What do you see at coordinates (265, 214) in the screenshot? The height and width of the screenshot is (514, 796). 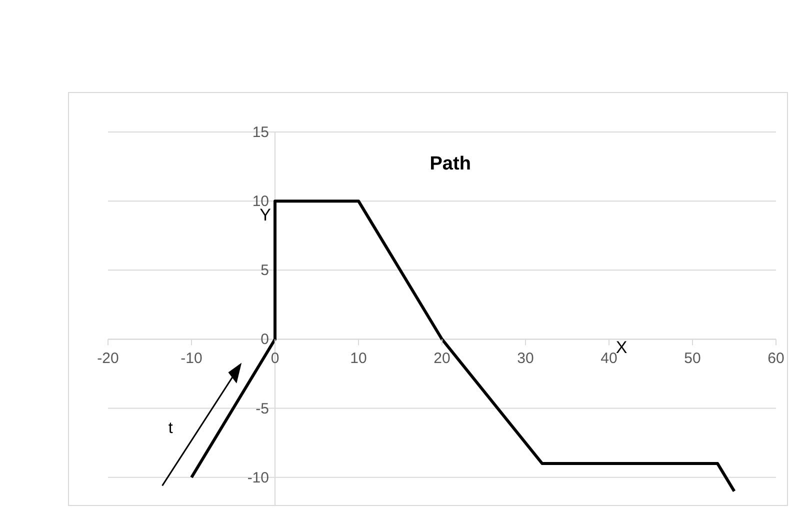 I see `y-axis-title: Y` at bounding box center [265, 214].